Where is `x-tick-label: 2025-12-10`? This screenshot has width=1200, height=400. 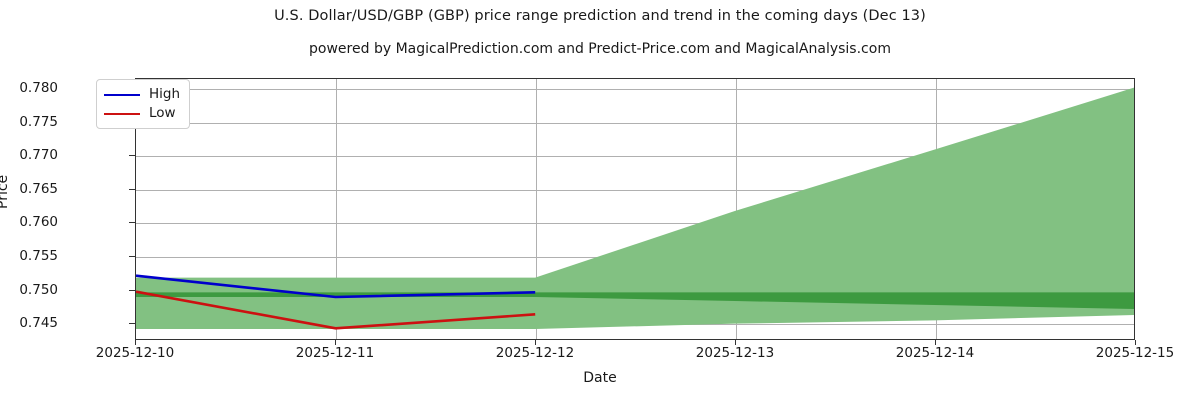 x-tick-label: 2025-12-10 is located at coordinates (135, 353).